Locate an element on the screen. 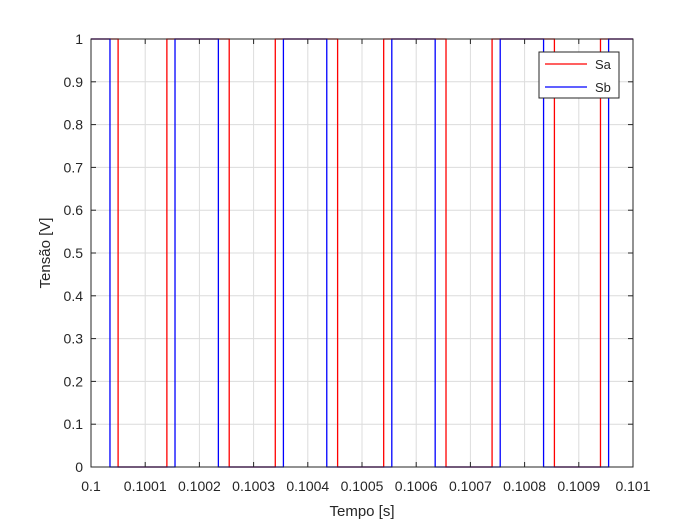 The image size is (700, 525). x-tick-label: 0.101 is located at coordinates (632, 486).